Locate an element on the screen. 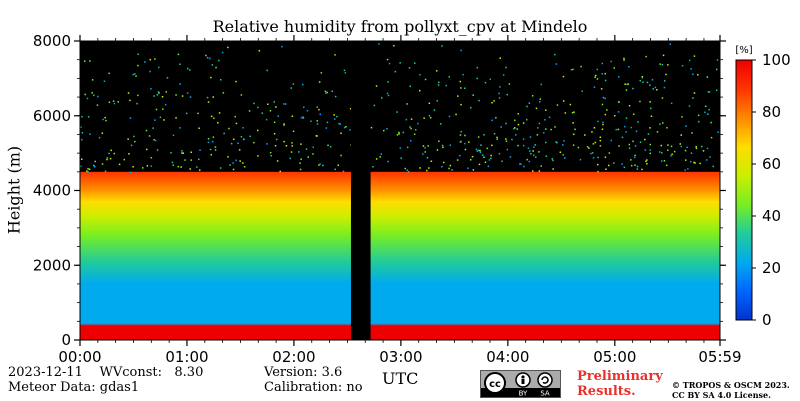  colorbar-tick-label: 0 is located at coordinates (767, 320).